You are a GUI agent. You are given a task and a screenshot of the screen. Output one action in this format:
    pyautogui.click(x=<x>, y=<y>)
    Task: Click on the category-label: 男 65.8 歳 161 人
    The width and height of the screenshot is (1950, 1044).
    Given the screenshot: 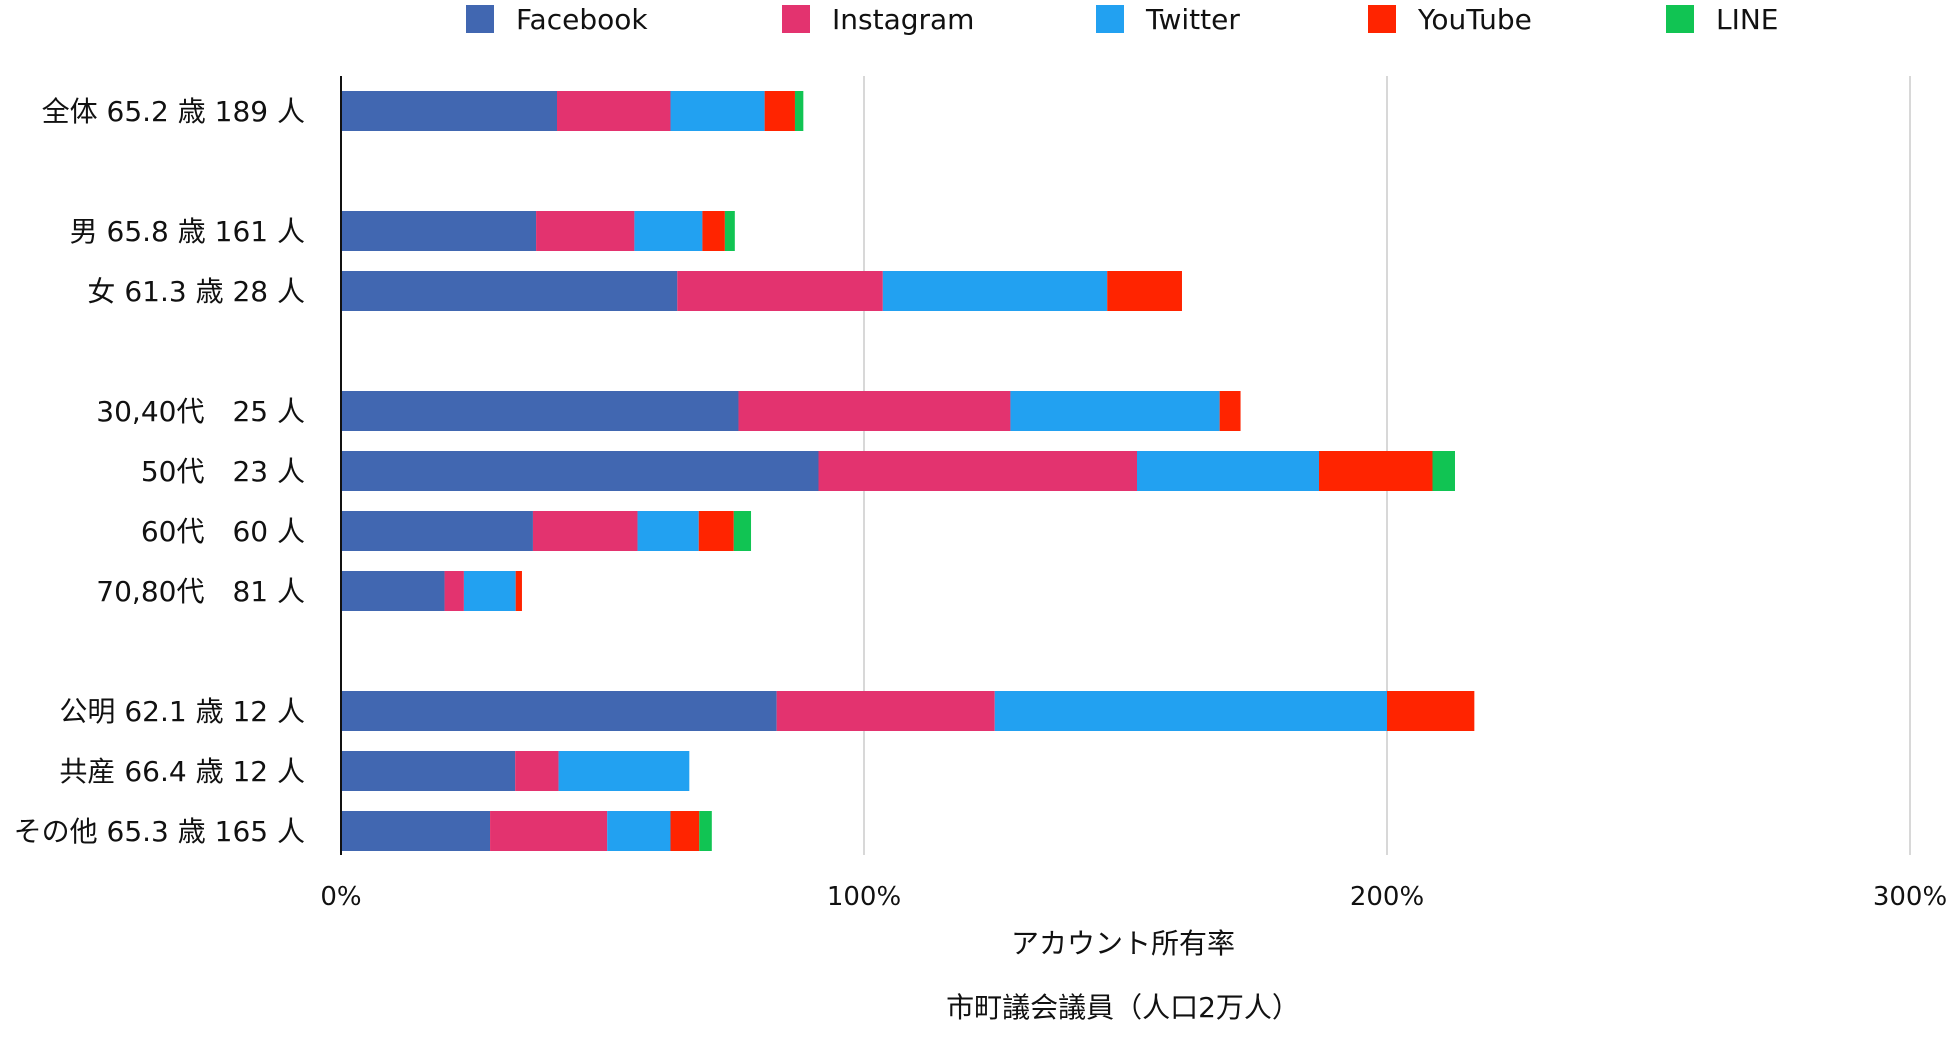 What is the action you would take?
    pyautogui.click(x=187, y=231)
    